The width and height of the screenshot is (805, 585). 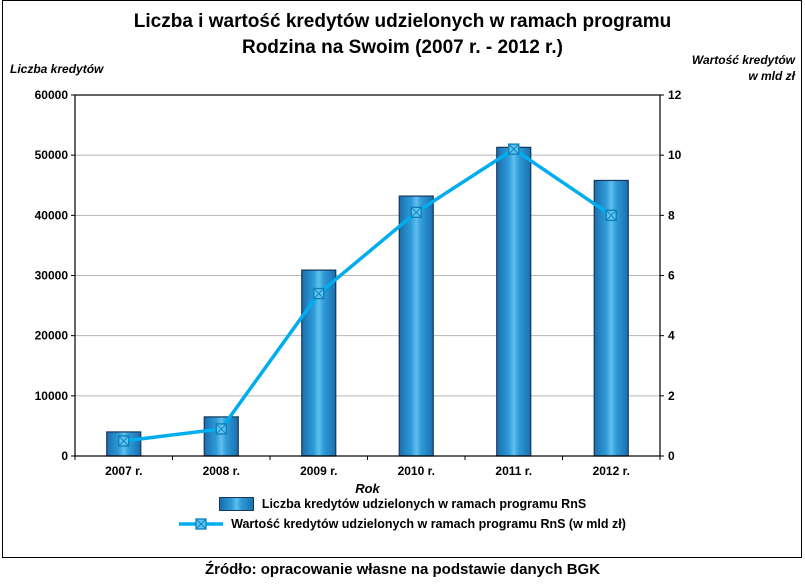 What do you see at coordinates (671, 336) in the screenshot?
I see `right-axis-tick-label: 4` at bounding box center [671, 336].